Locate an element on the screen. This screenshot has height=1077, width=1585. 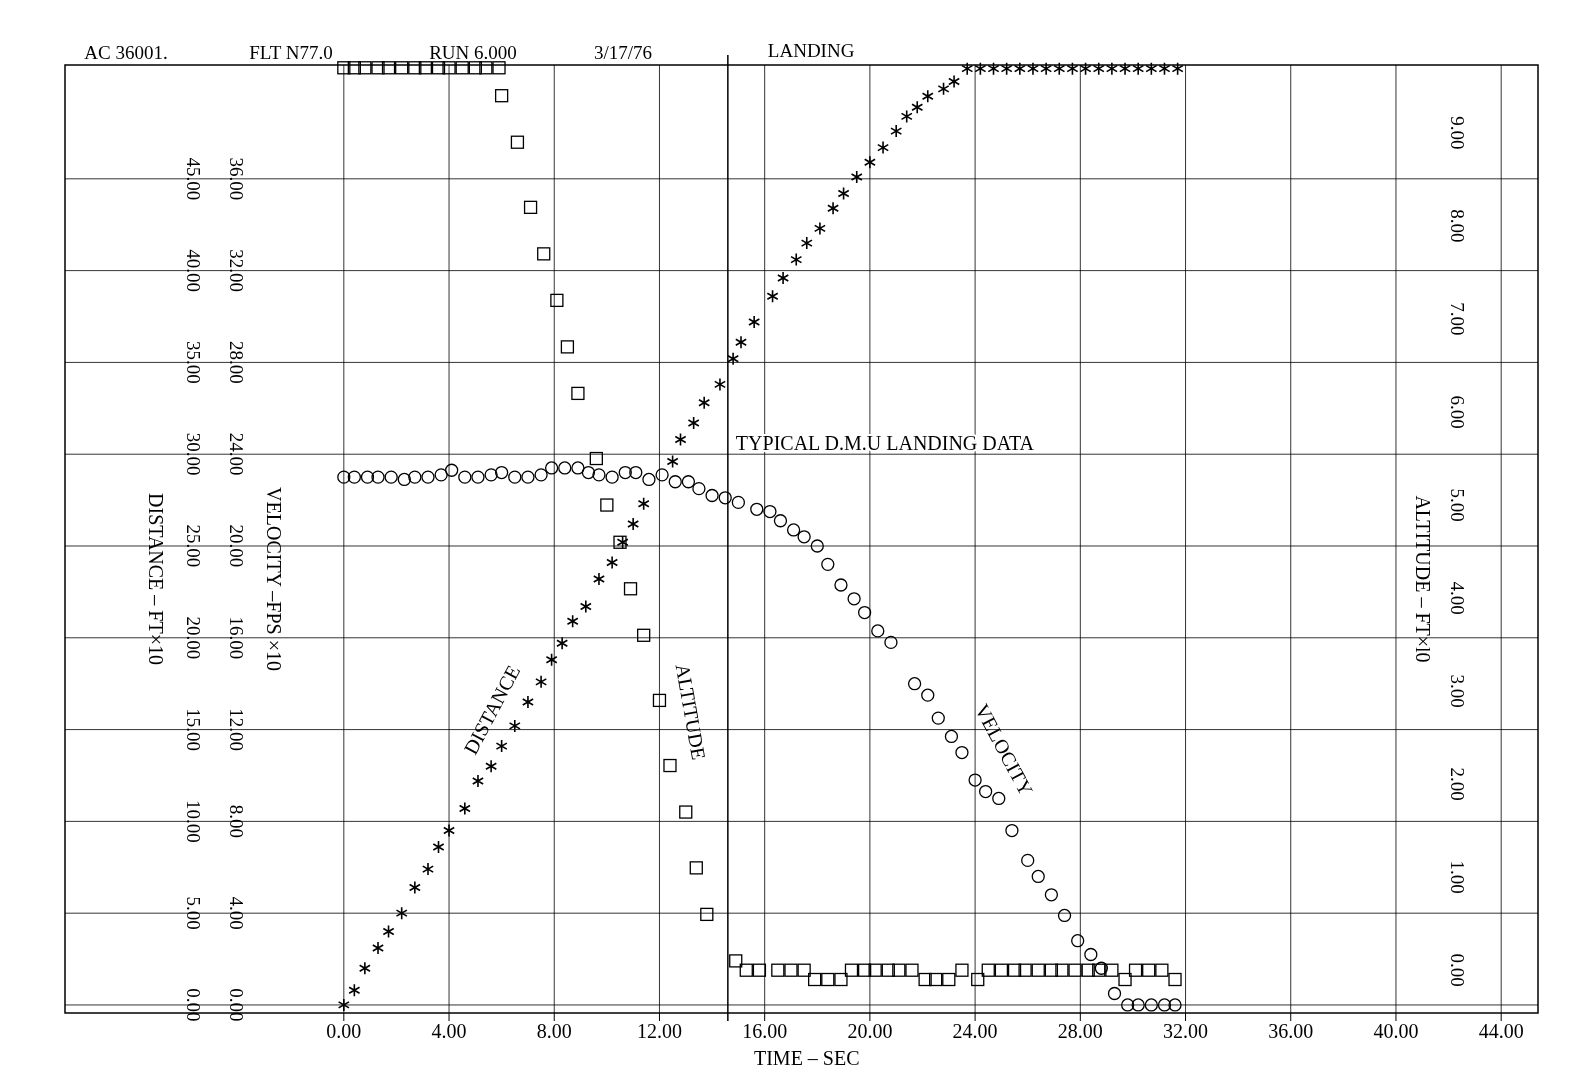
y-tick-label: 36.00 is located at coordinates (236, 179).